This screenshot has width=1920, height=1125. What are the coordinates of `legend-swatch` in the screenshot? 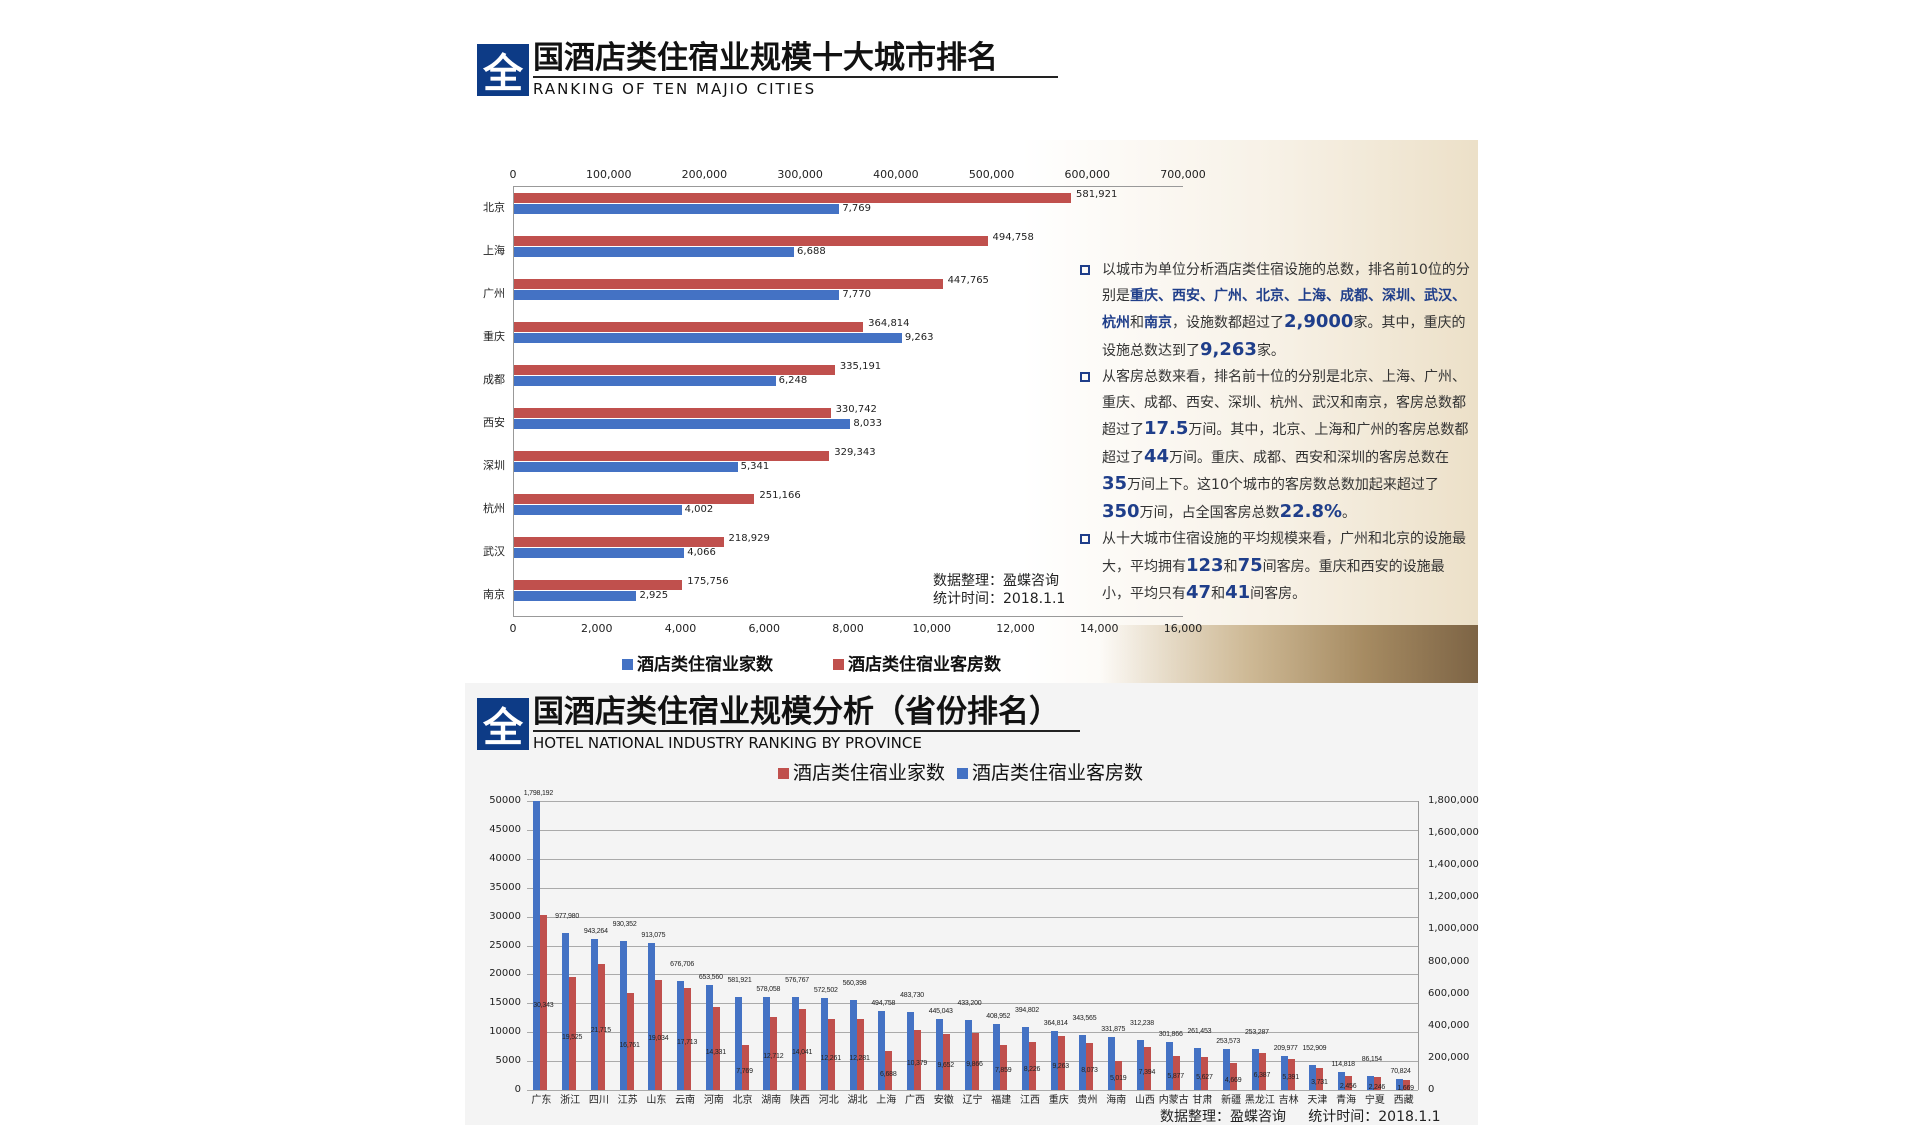 It's located at (783, 773).